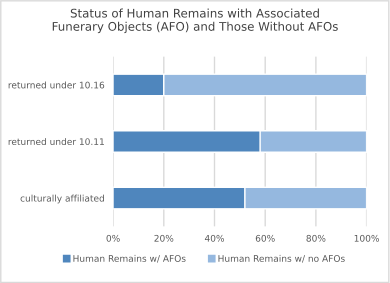  What do you see at coordinates (265, 238) in the screenshot?
I see `x-tick-label: 60%` at bounding box center [265, 238].